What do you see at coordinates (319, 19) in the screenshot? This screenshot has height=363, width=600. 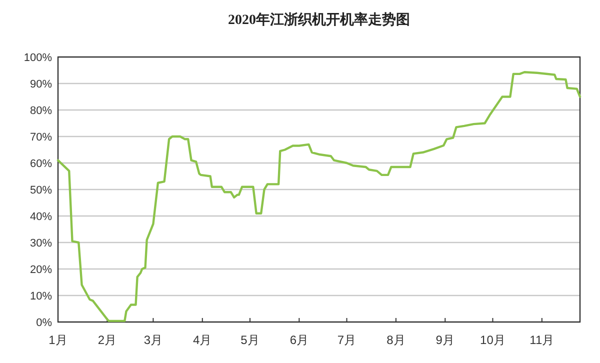 I see `chart-title: 2020年江浙织机开机率走势图` at bounding box center [319, 19].